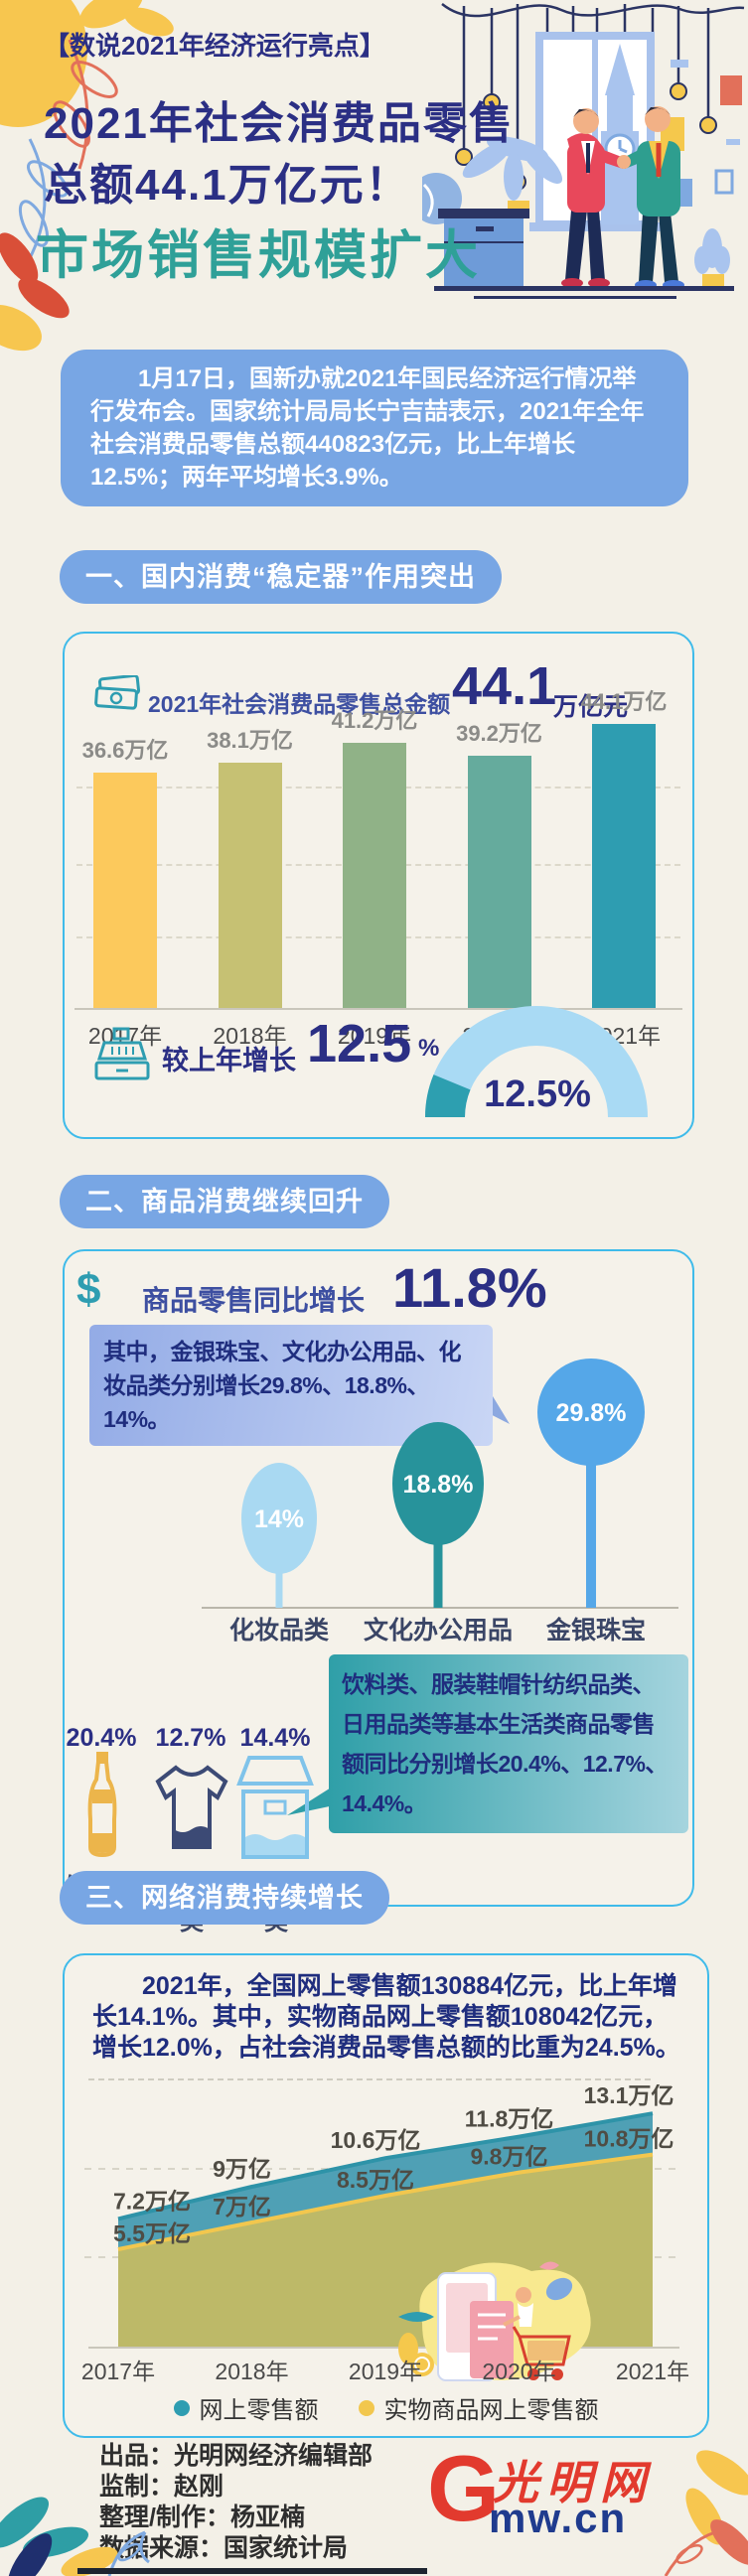 Image resolution: width=748 pixels, height=2576 pixels. Describe the element at coordinates (125, 751) in the screenshot. I see `bar-value-label: 36.6万亿` at that location.